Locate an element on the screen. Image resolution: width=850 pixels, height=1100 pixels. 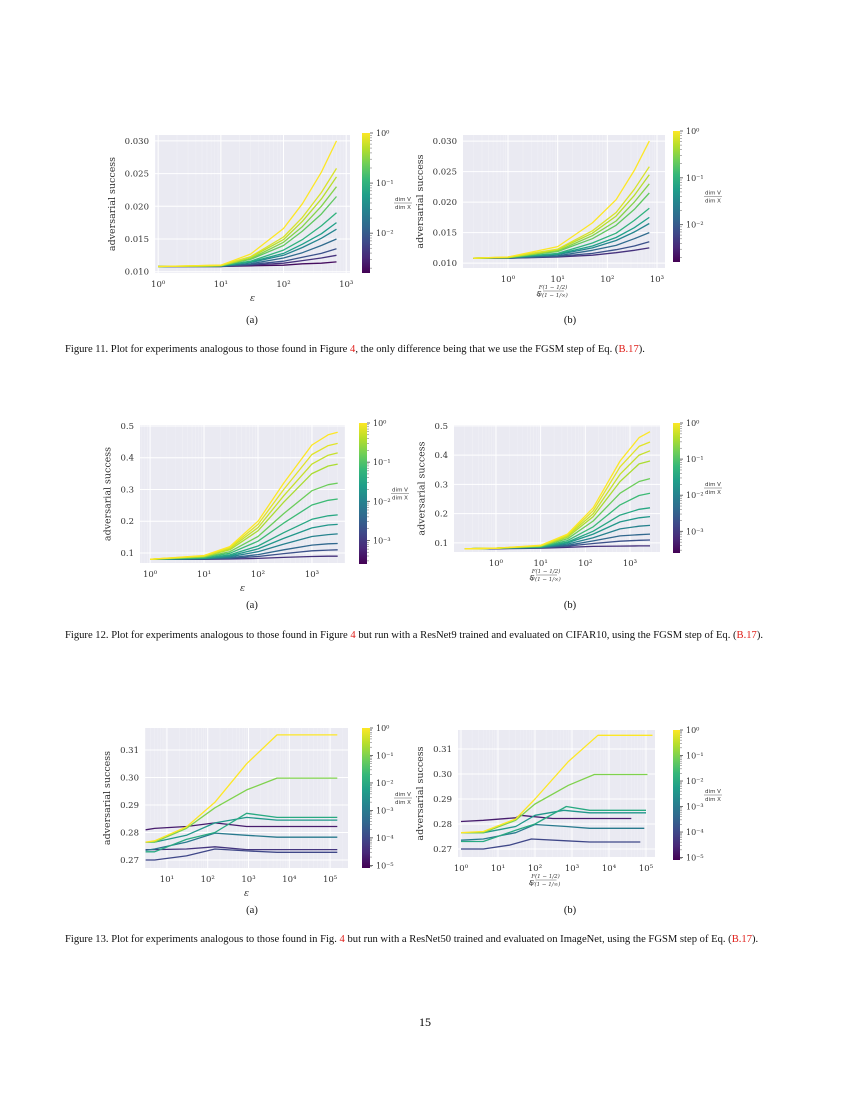
y-tick-label: 0.015 is located at coordinates (137, 240).